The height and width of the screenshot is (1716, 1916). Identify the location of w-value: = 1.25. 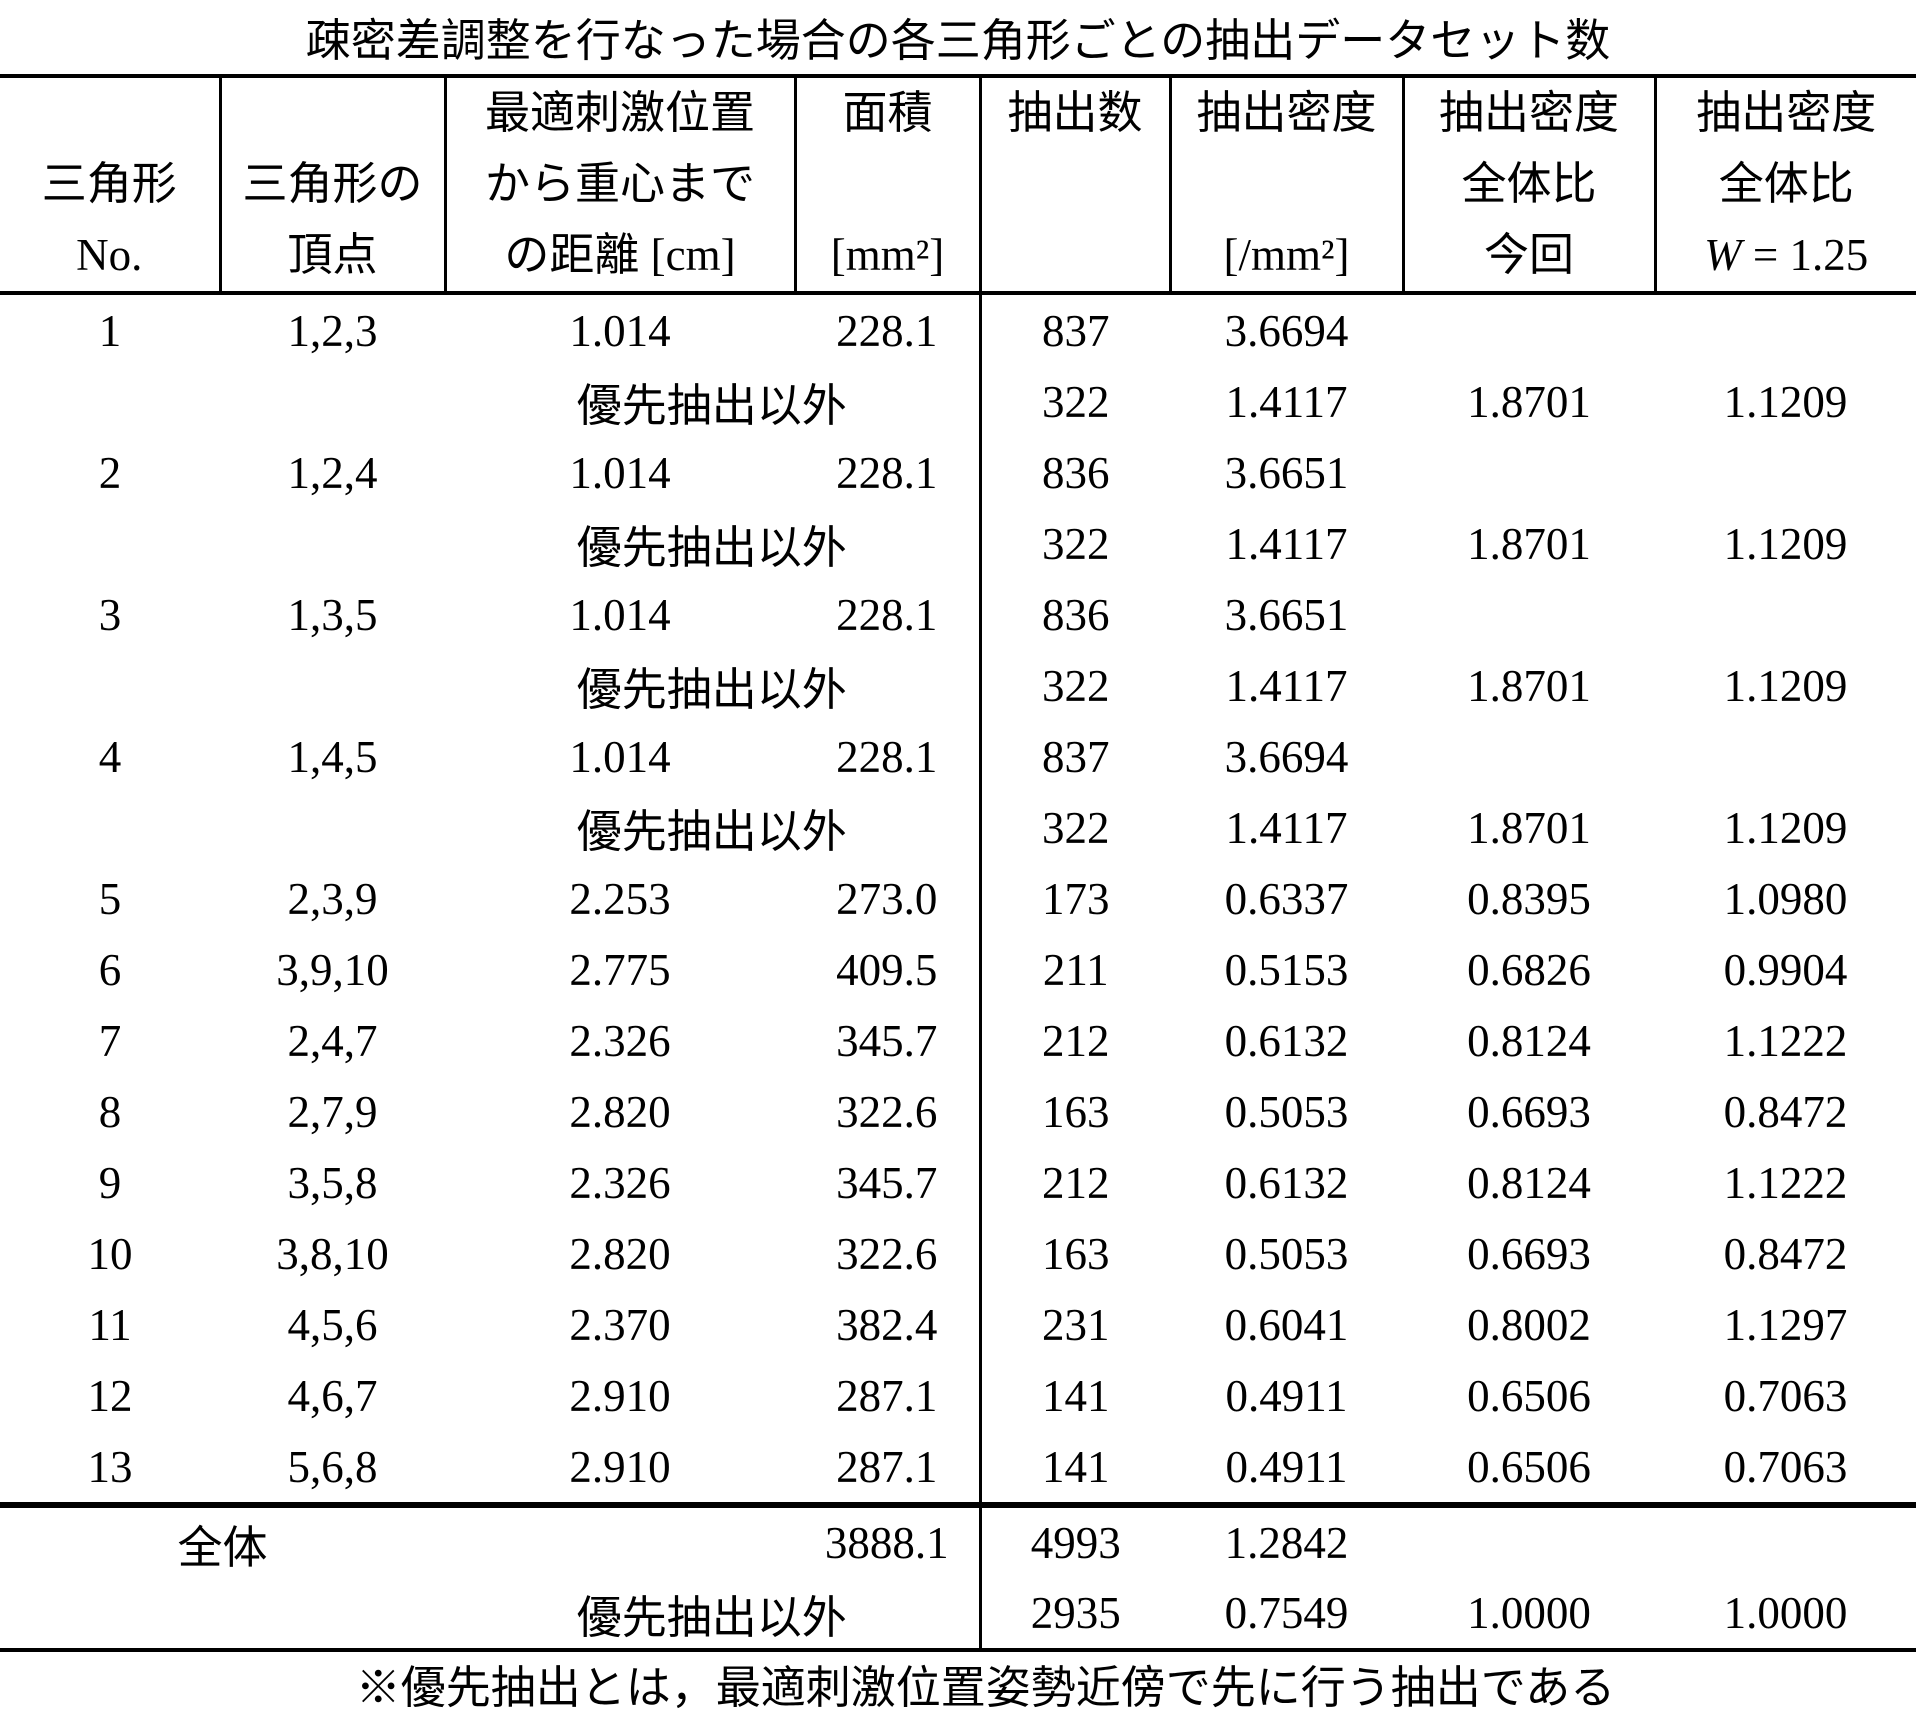
(1805, 255).